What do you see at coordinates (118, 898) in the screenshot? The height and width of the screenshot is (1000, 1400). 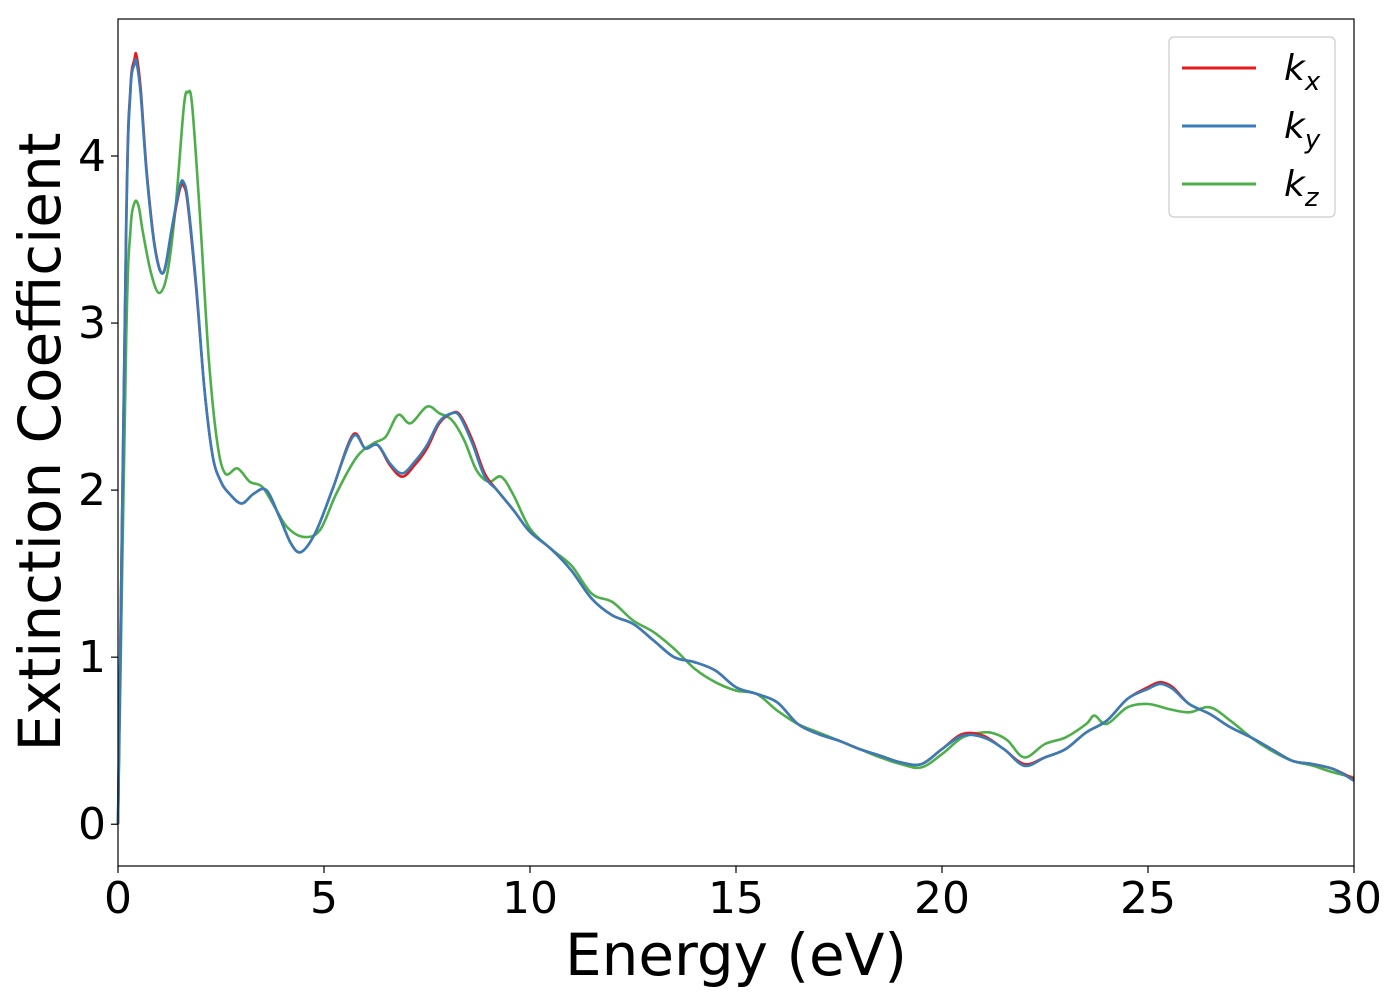 I see `x-tick-label: 0` at bounding box center [118, 898].